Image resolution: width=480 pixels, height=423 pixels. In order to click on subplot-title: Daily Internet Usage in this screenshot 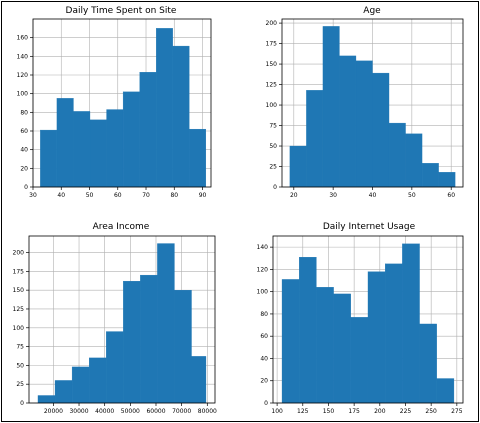, I will do `click(369, 227)`.